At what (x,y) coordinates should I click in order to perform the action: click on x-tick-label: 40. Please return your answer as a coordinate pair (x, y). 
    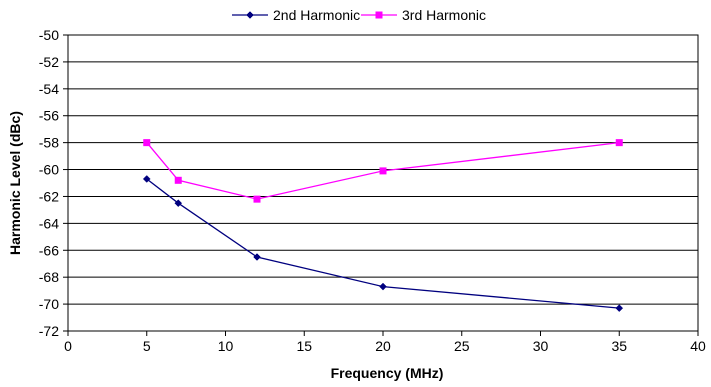
    Looking at the image, I should click on (698, 346).